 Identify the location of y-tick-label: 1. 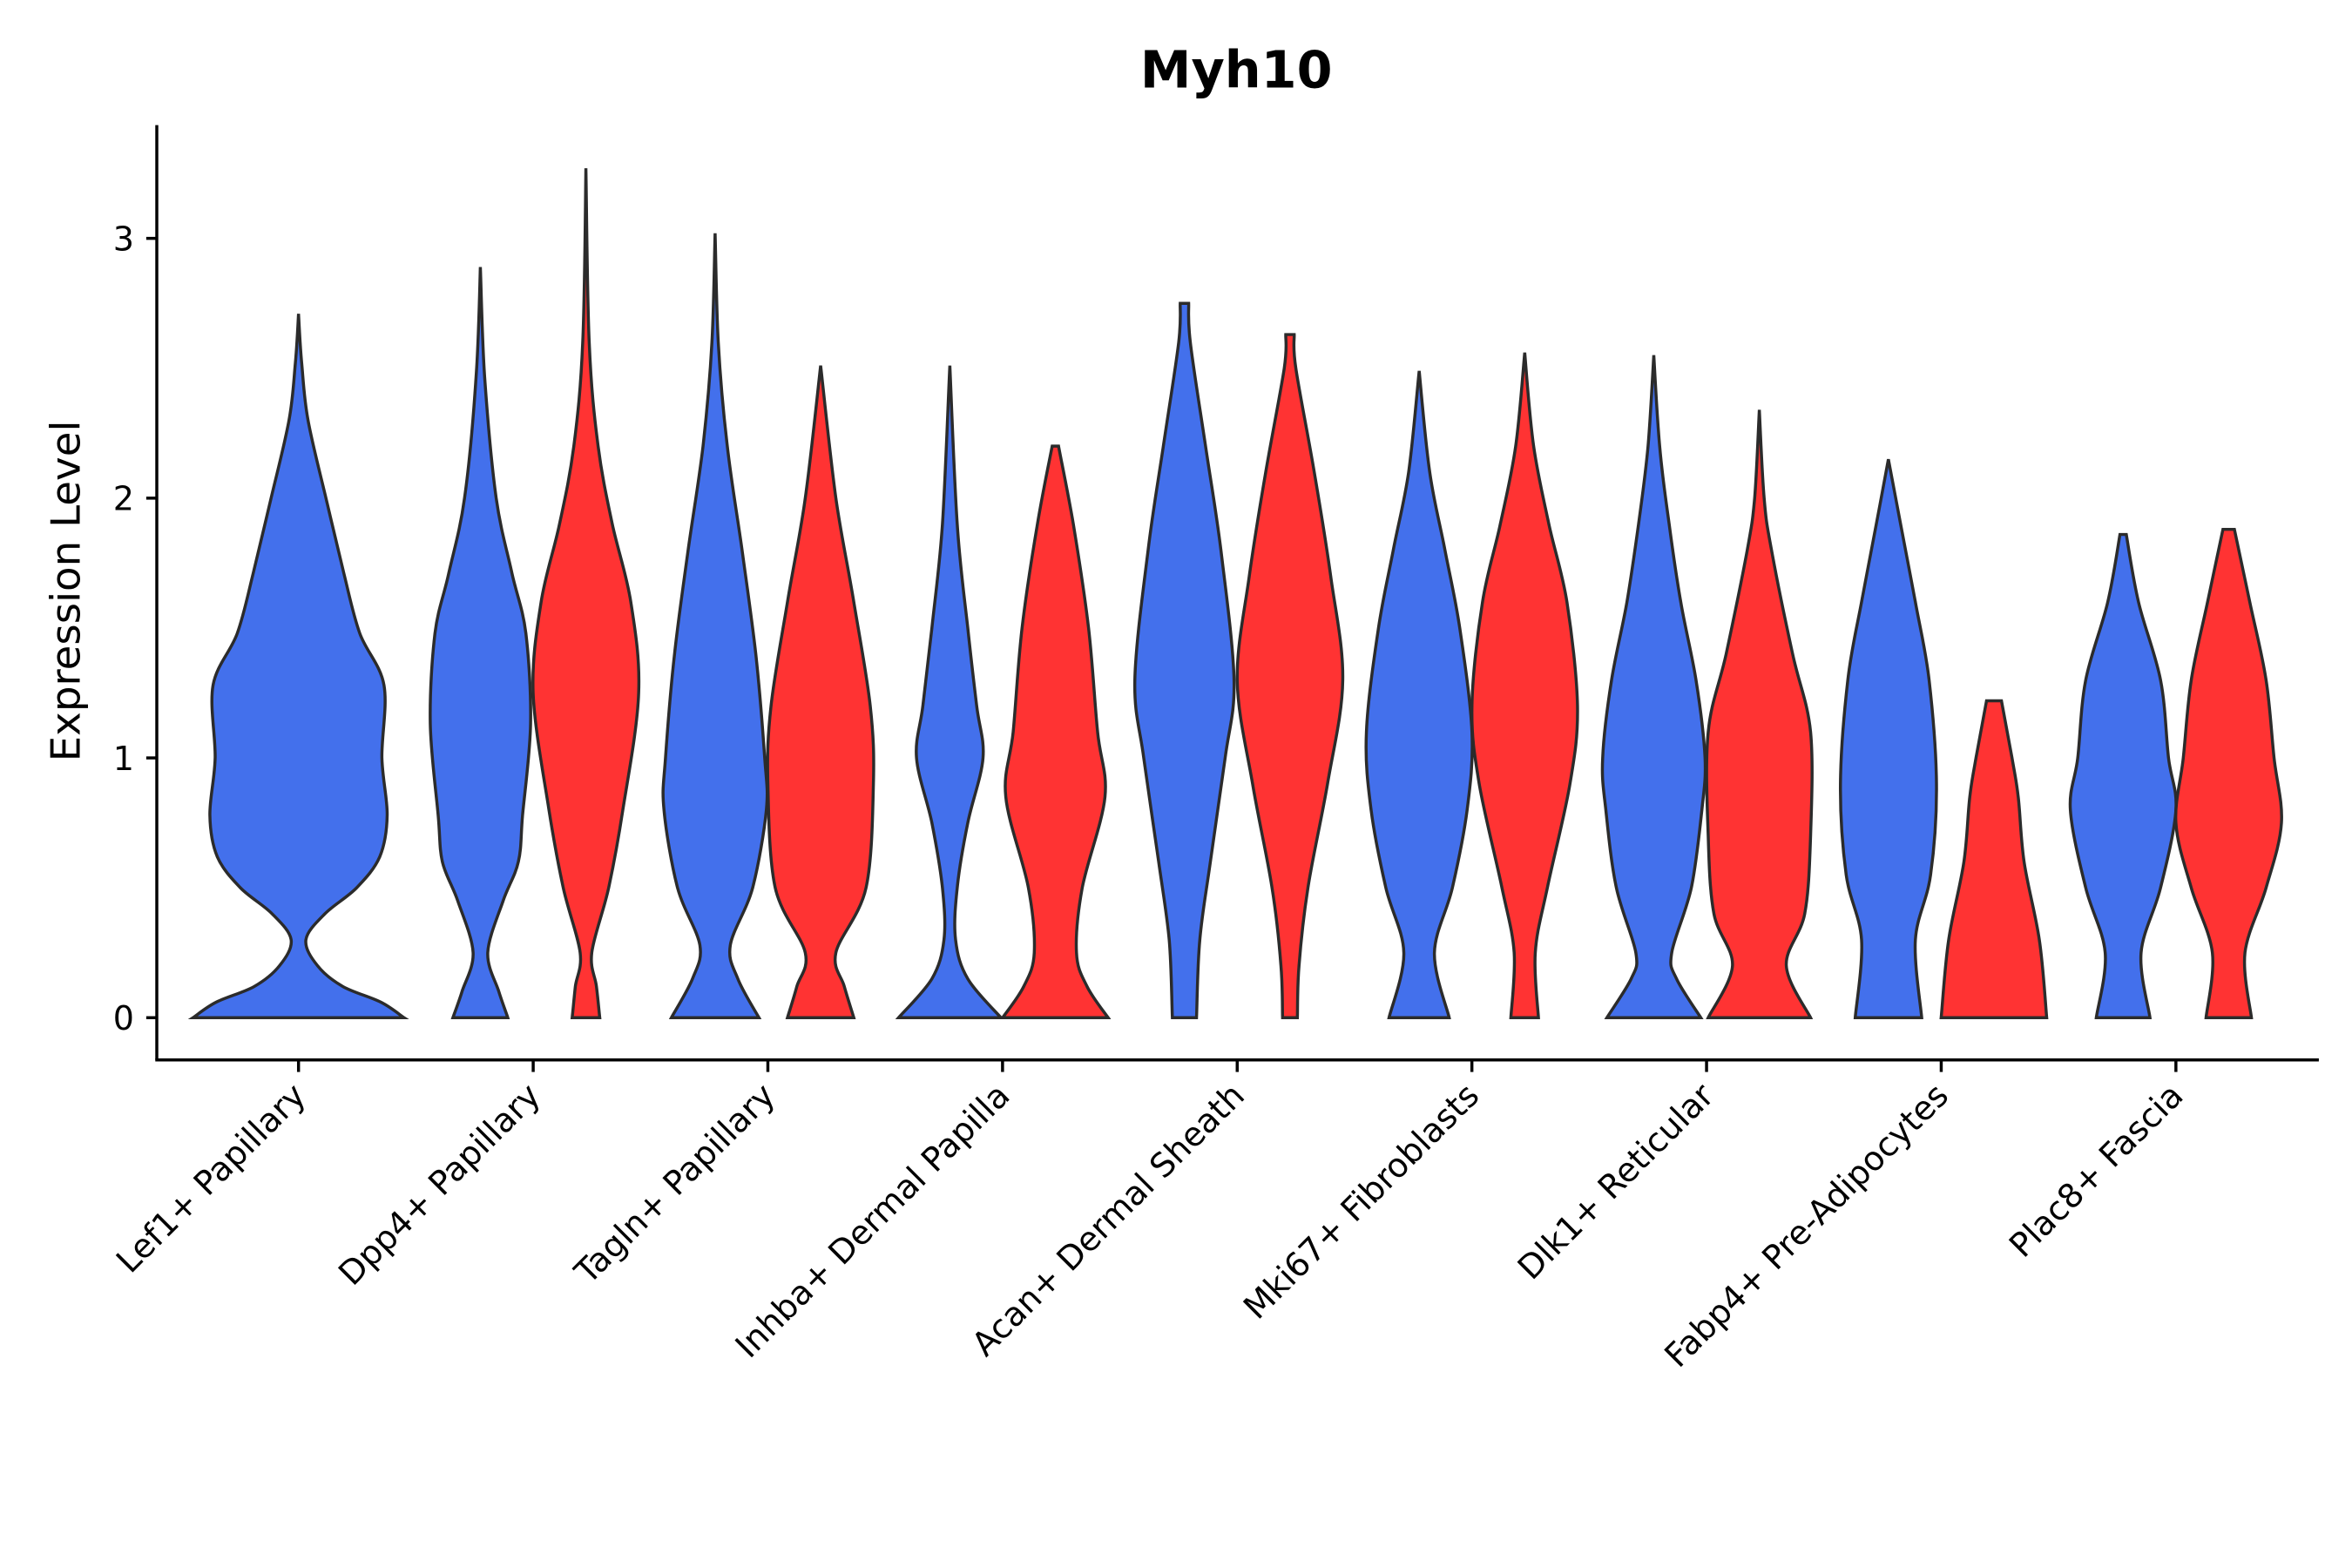
(124, 759).